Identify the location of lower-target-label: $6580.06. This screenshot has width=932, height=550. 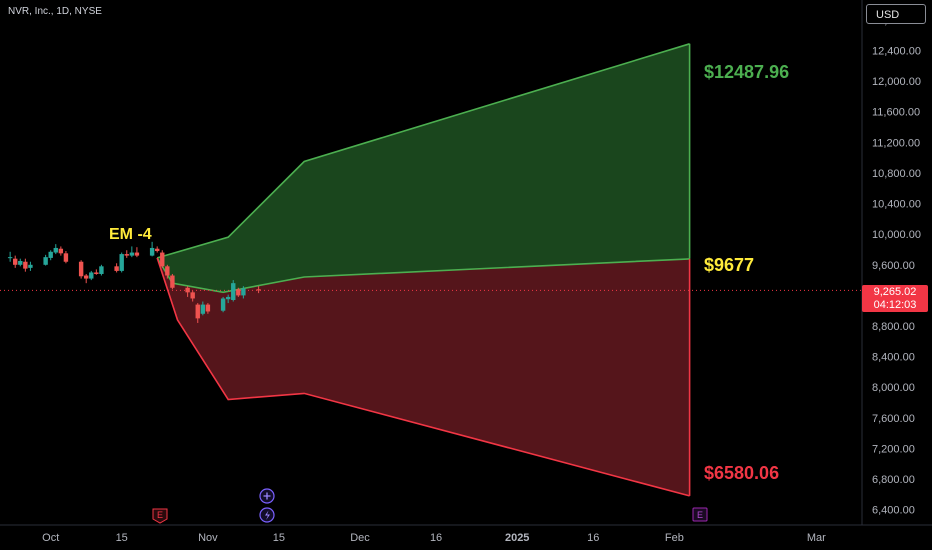
(741, 473).